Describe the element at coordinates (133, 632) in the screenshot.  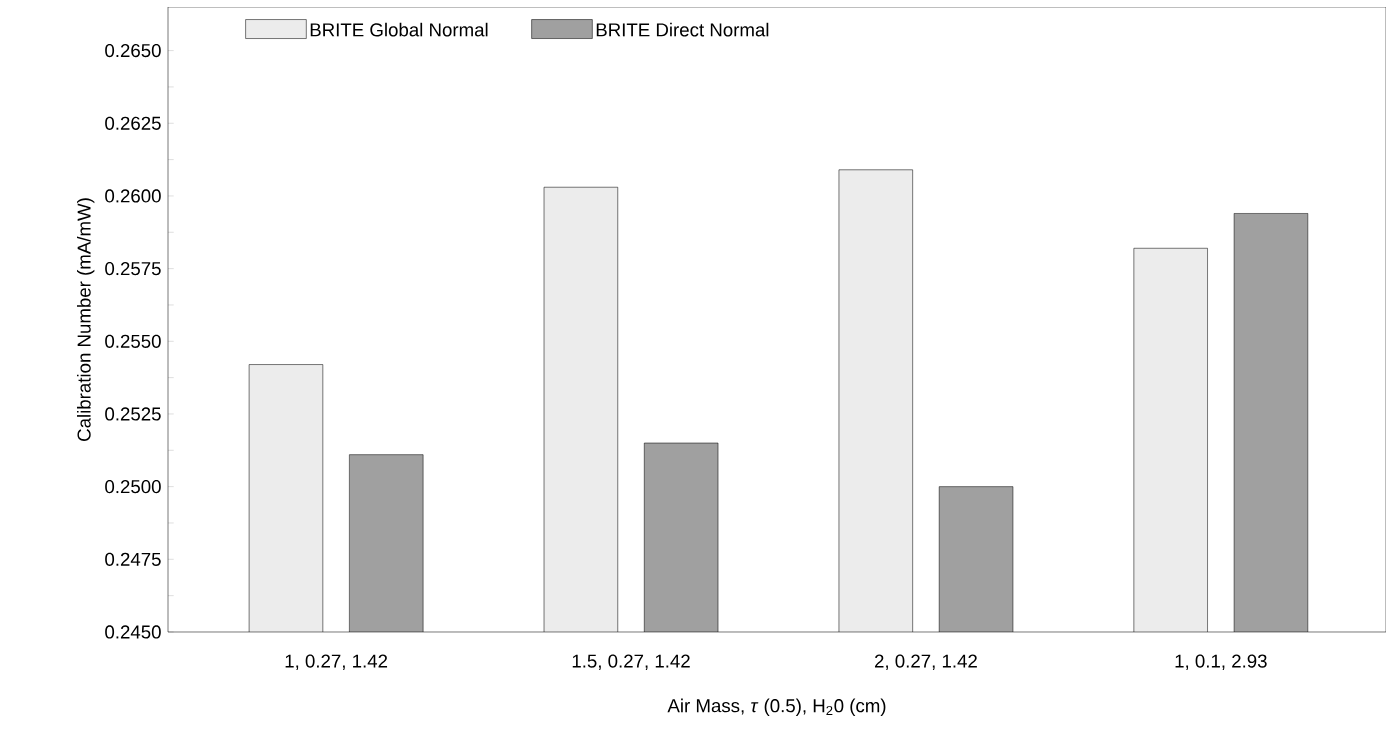
I see `y-tick-label: 0.2450` at that location.